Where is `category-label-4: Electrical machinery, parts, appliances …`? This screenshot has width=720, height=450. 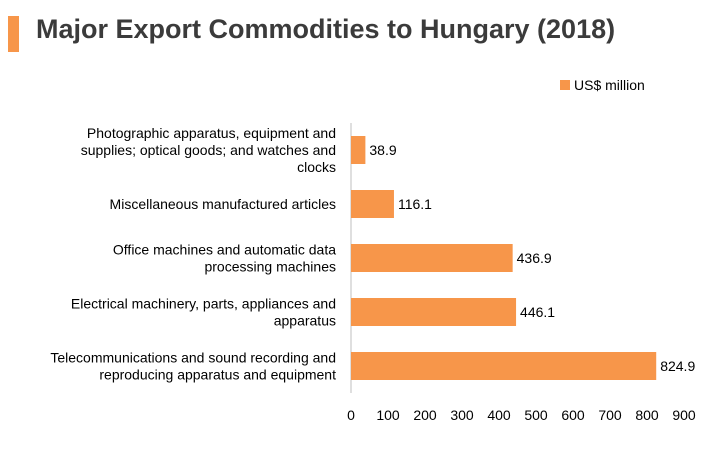
category-label-4: Electrical machinery, parts, appliances … is located at coordinates (203, 312).